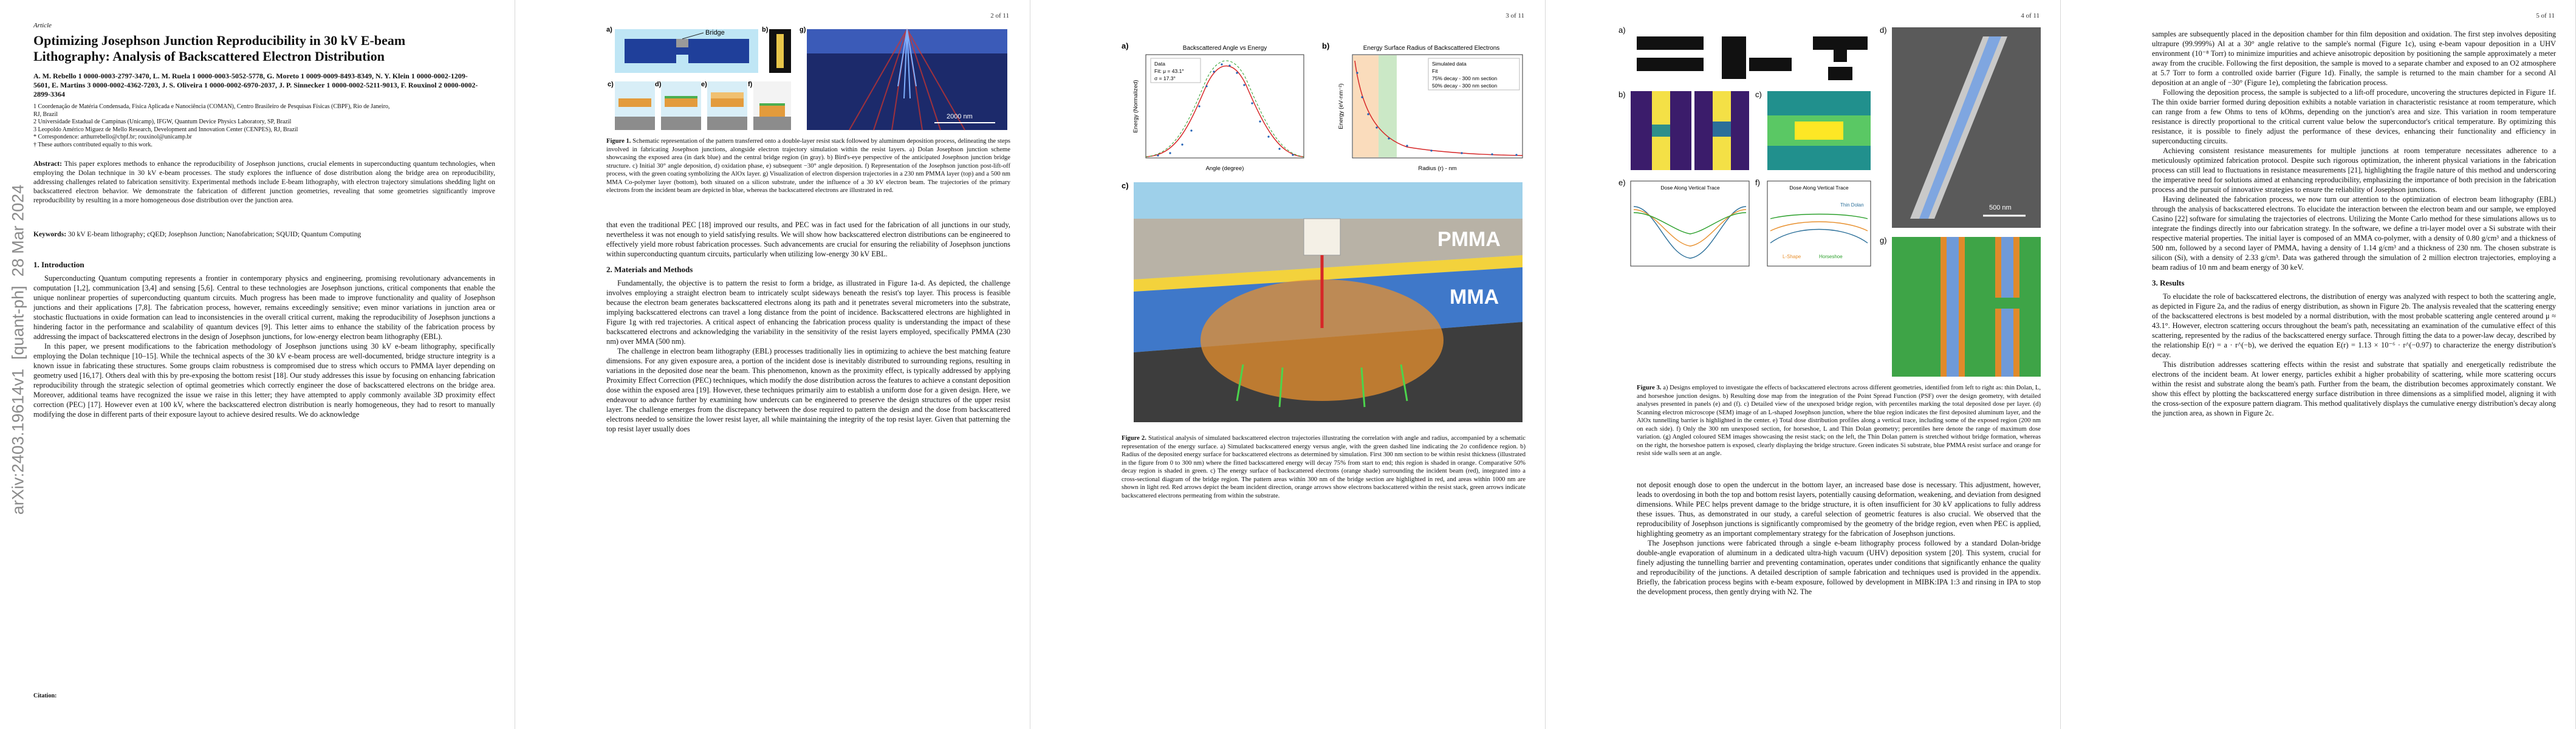 Image resolution: width=2576 pixels, height=729 pixels. I want to click on panel-label: g), so click(803, 30).